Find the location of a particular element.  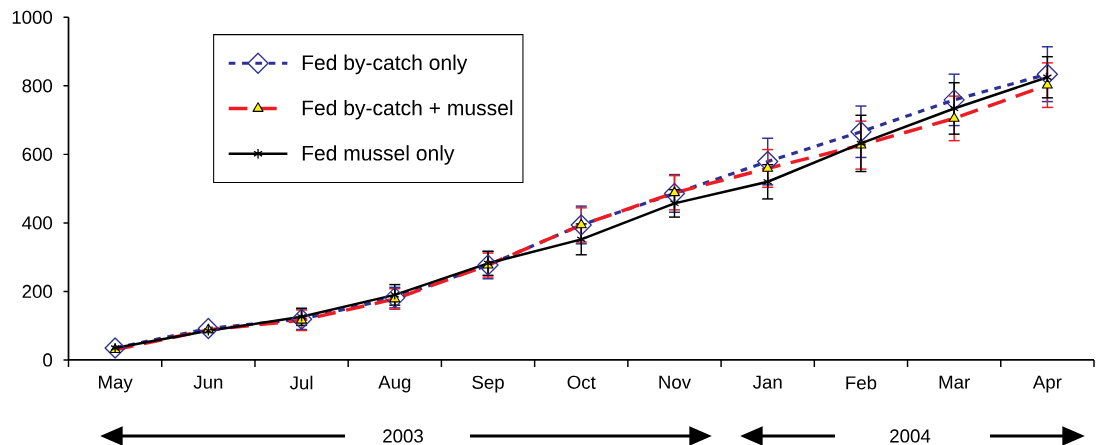

text: 2004 is located at coordinates (910, 436).